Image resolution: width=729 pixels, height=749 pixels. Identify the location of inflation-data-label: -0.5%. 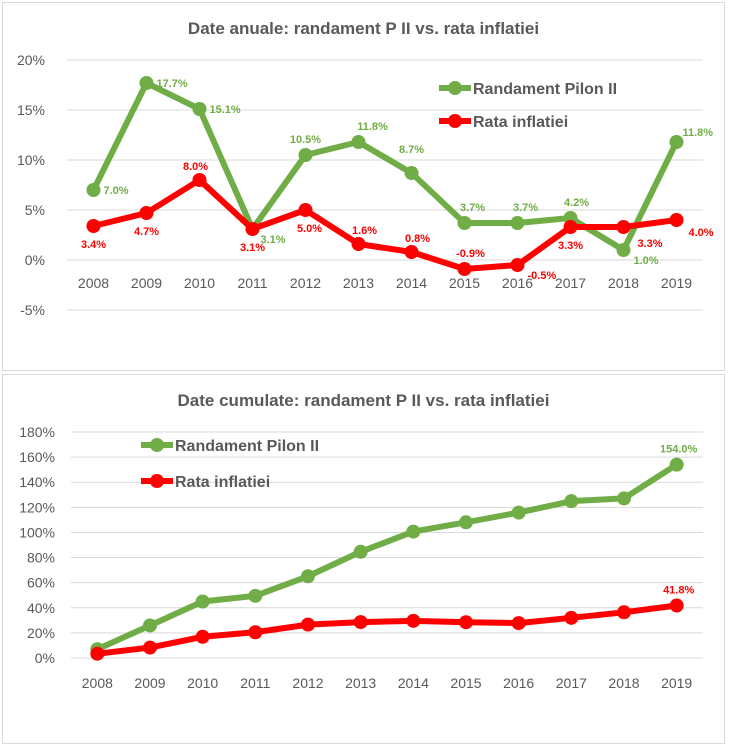
(542, 276).